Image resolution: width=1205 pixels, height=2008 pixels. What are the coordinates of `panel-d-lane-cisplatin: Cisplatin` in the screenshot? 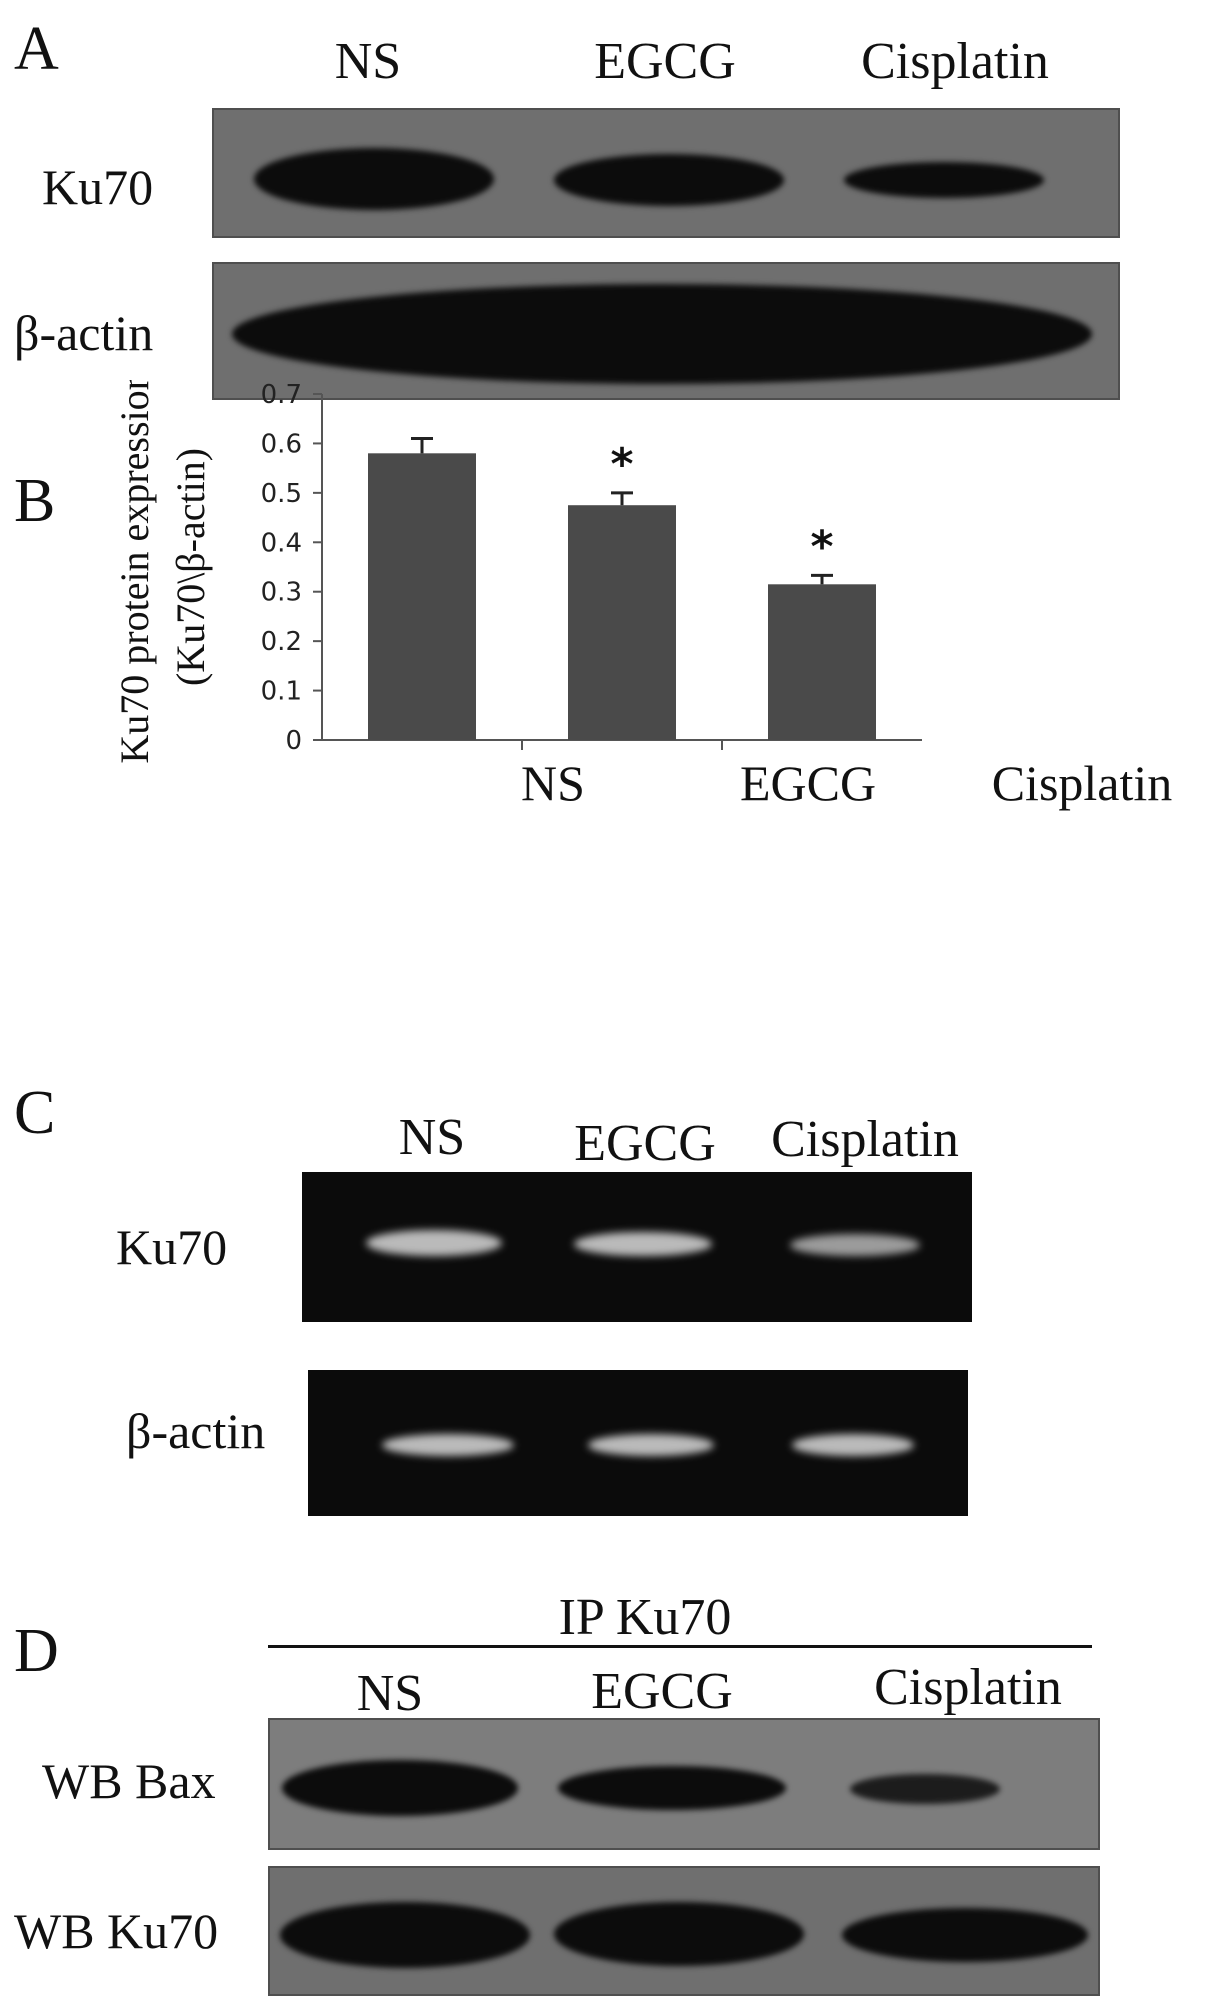 It's located at (968, 1687).